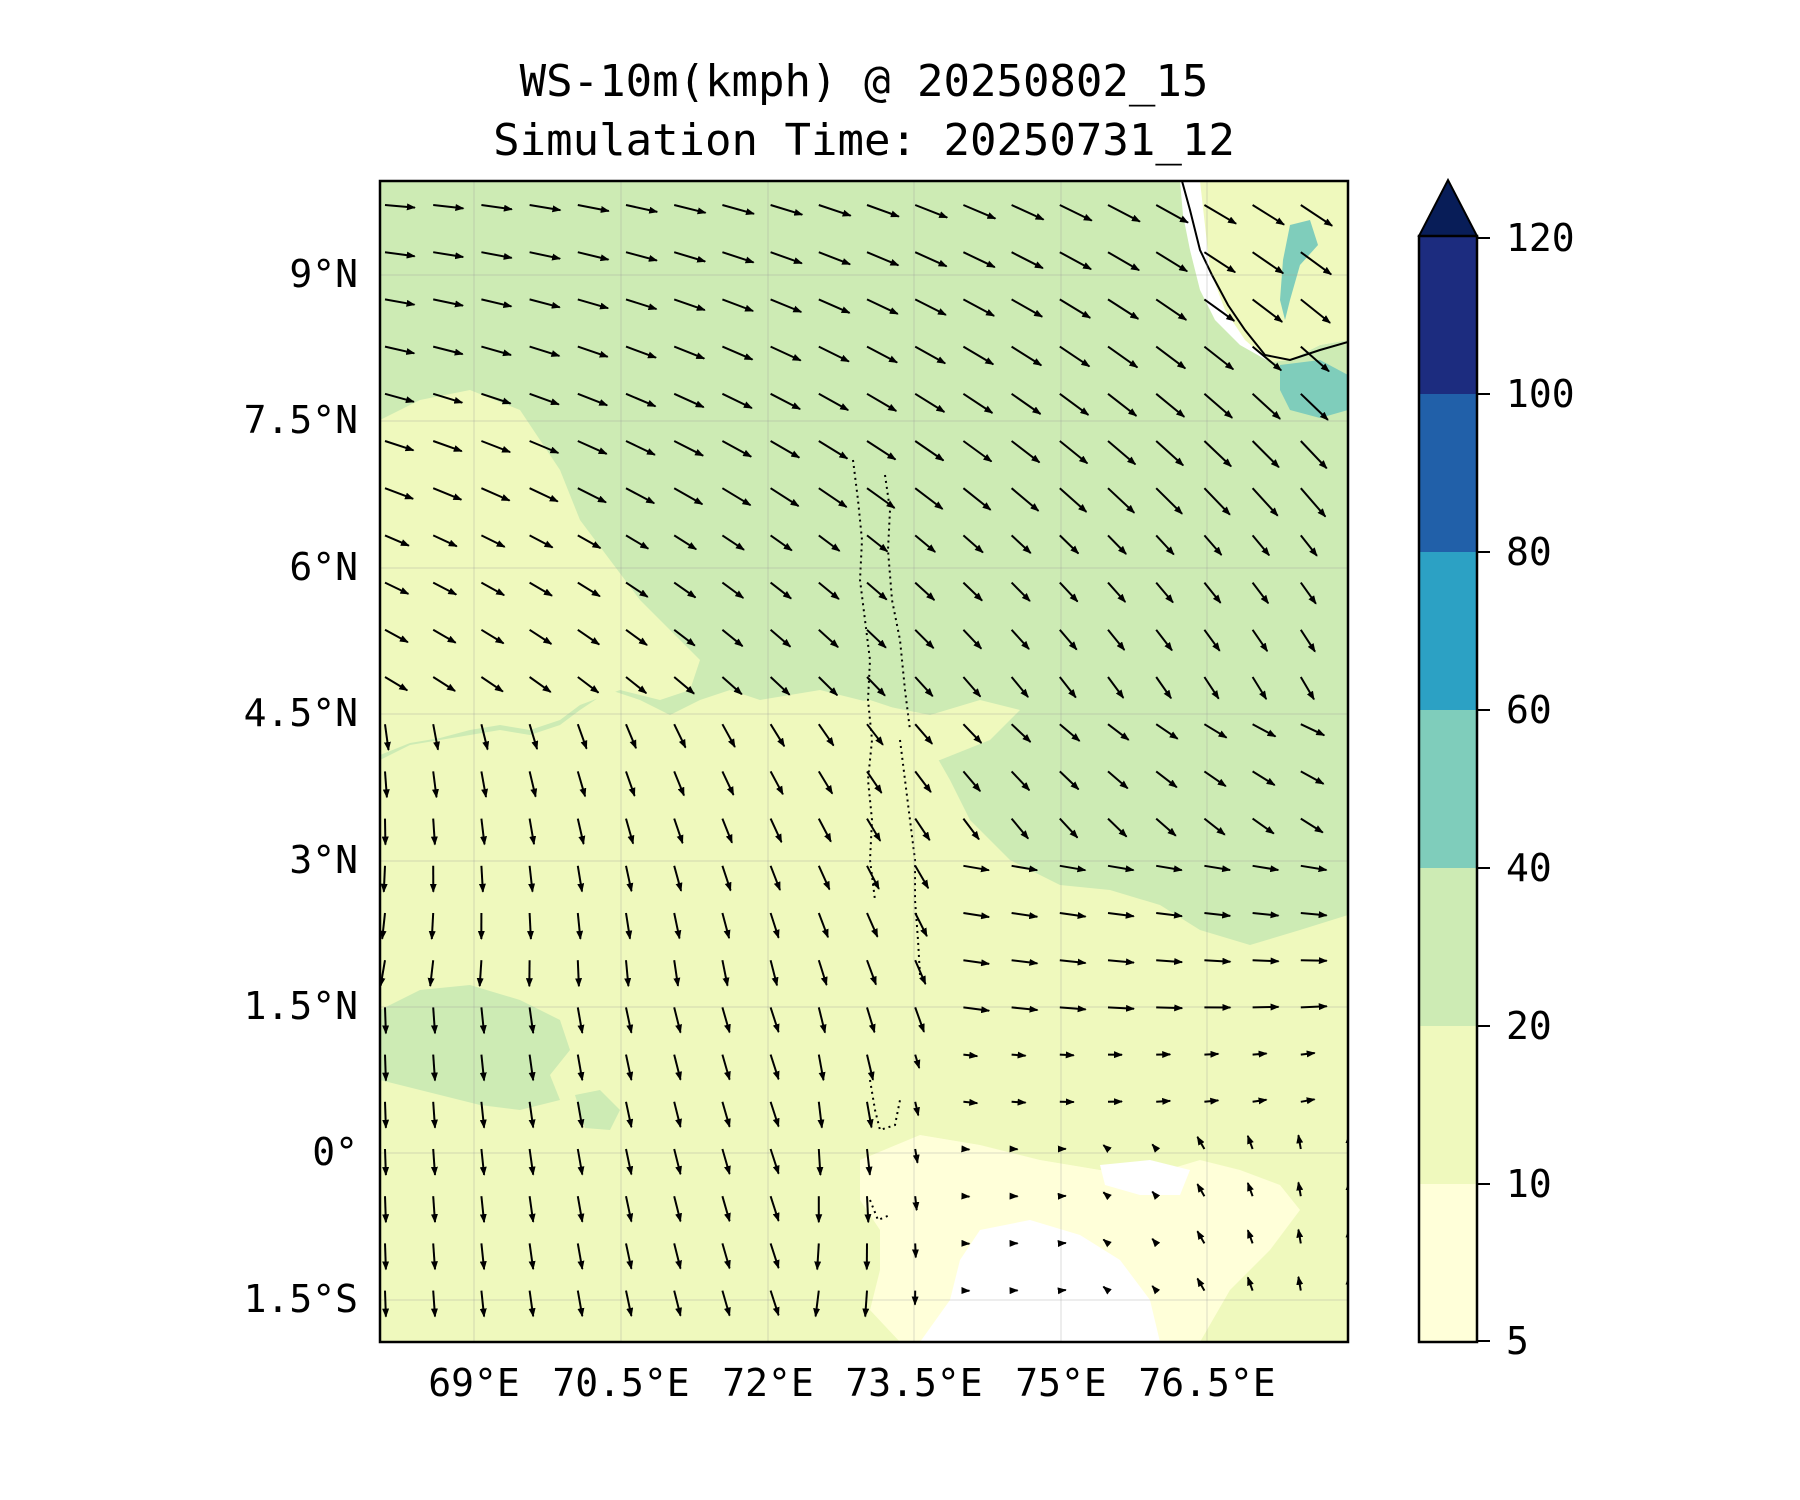 This screenshot has width=1800, height=1500. I want to click on y-tick-label: 7.5°N, so click(301, 420).